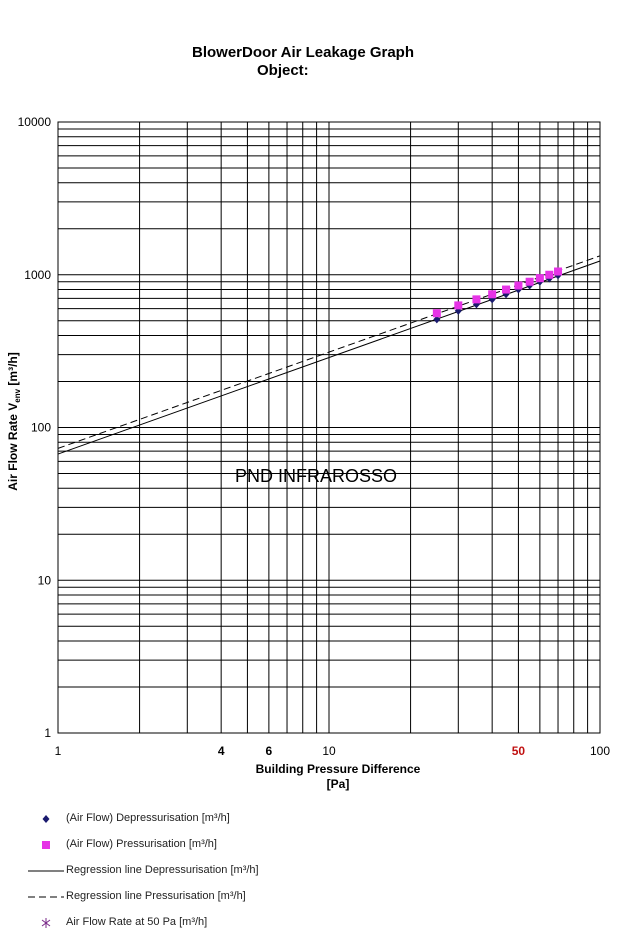 This screenshot has height=940, width=620. What do you see at coordinates (37, 275) in the screenshot?
I see `y-tick-label: 1000` at bounding box center [37, 275].